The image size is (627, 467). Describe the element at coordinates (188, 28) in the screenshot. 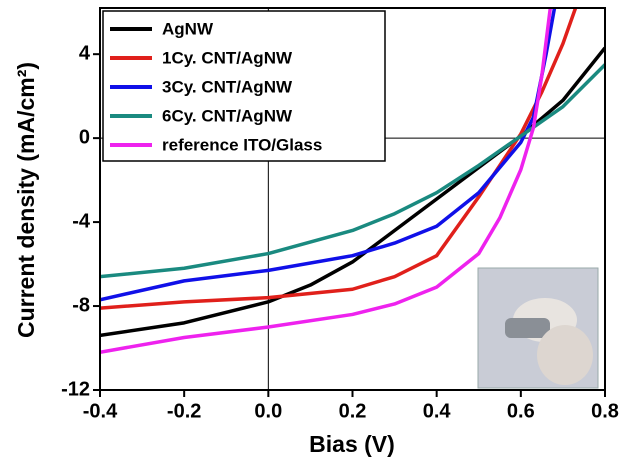

I see `legend-label: AgNW` at that location.